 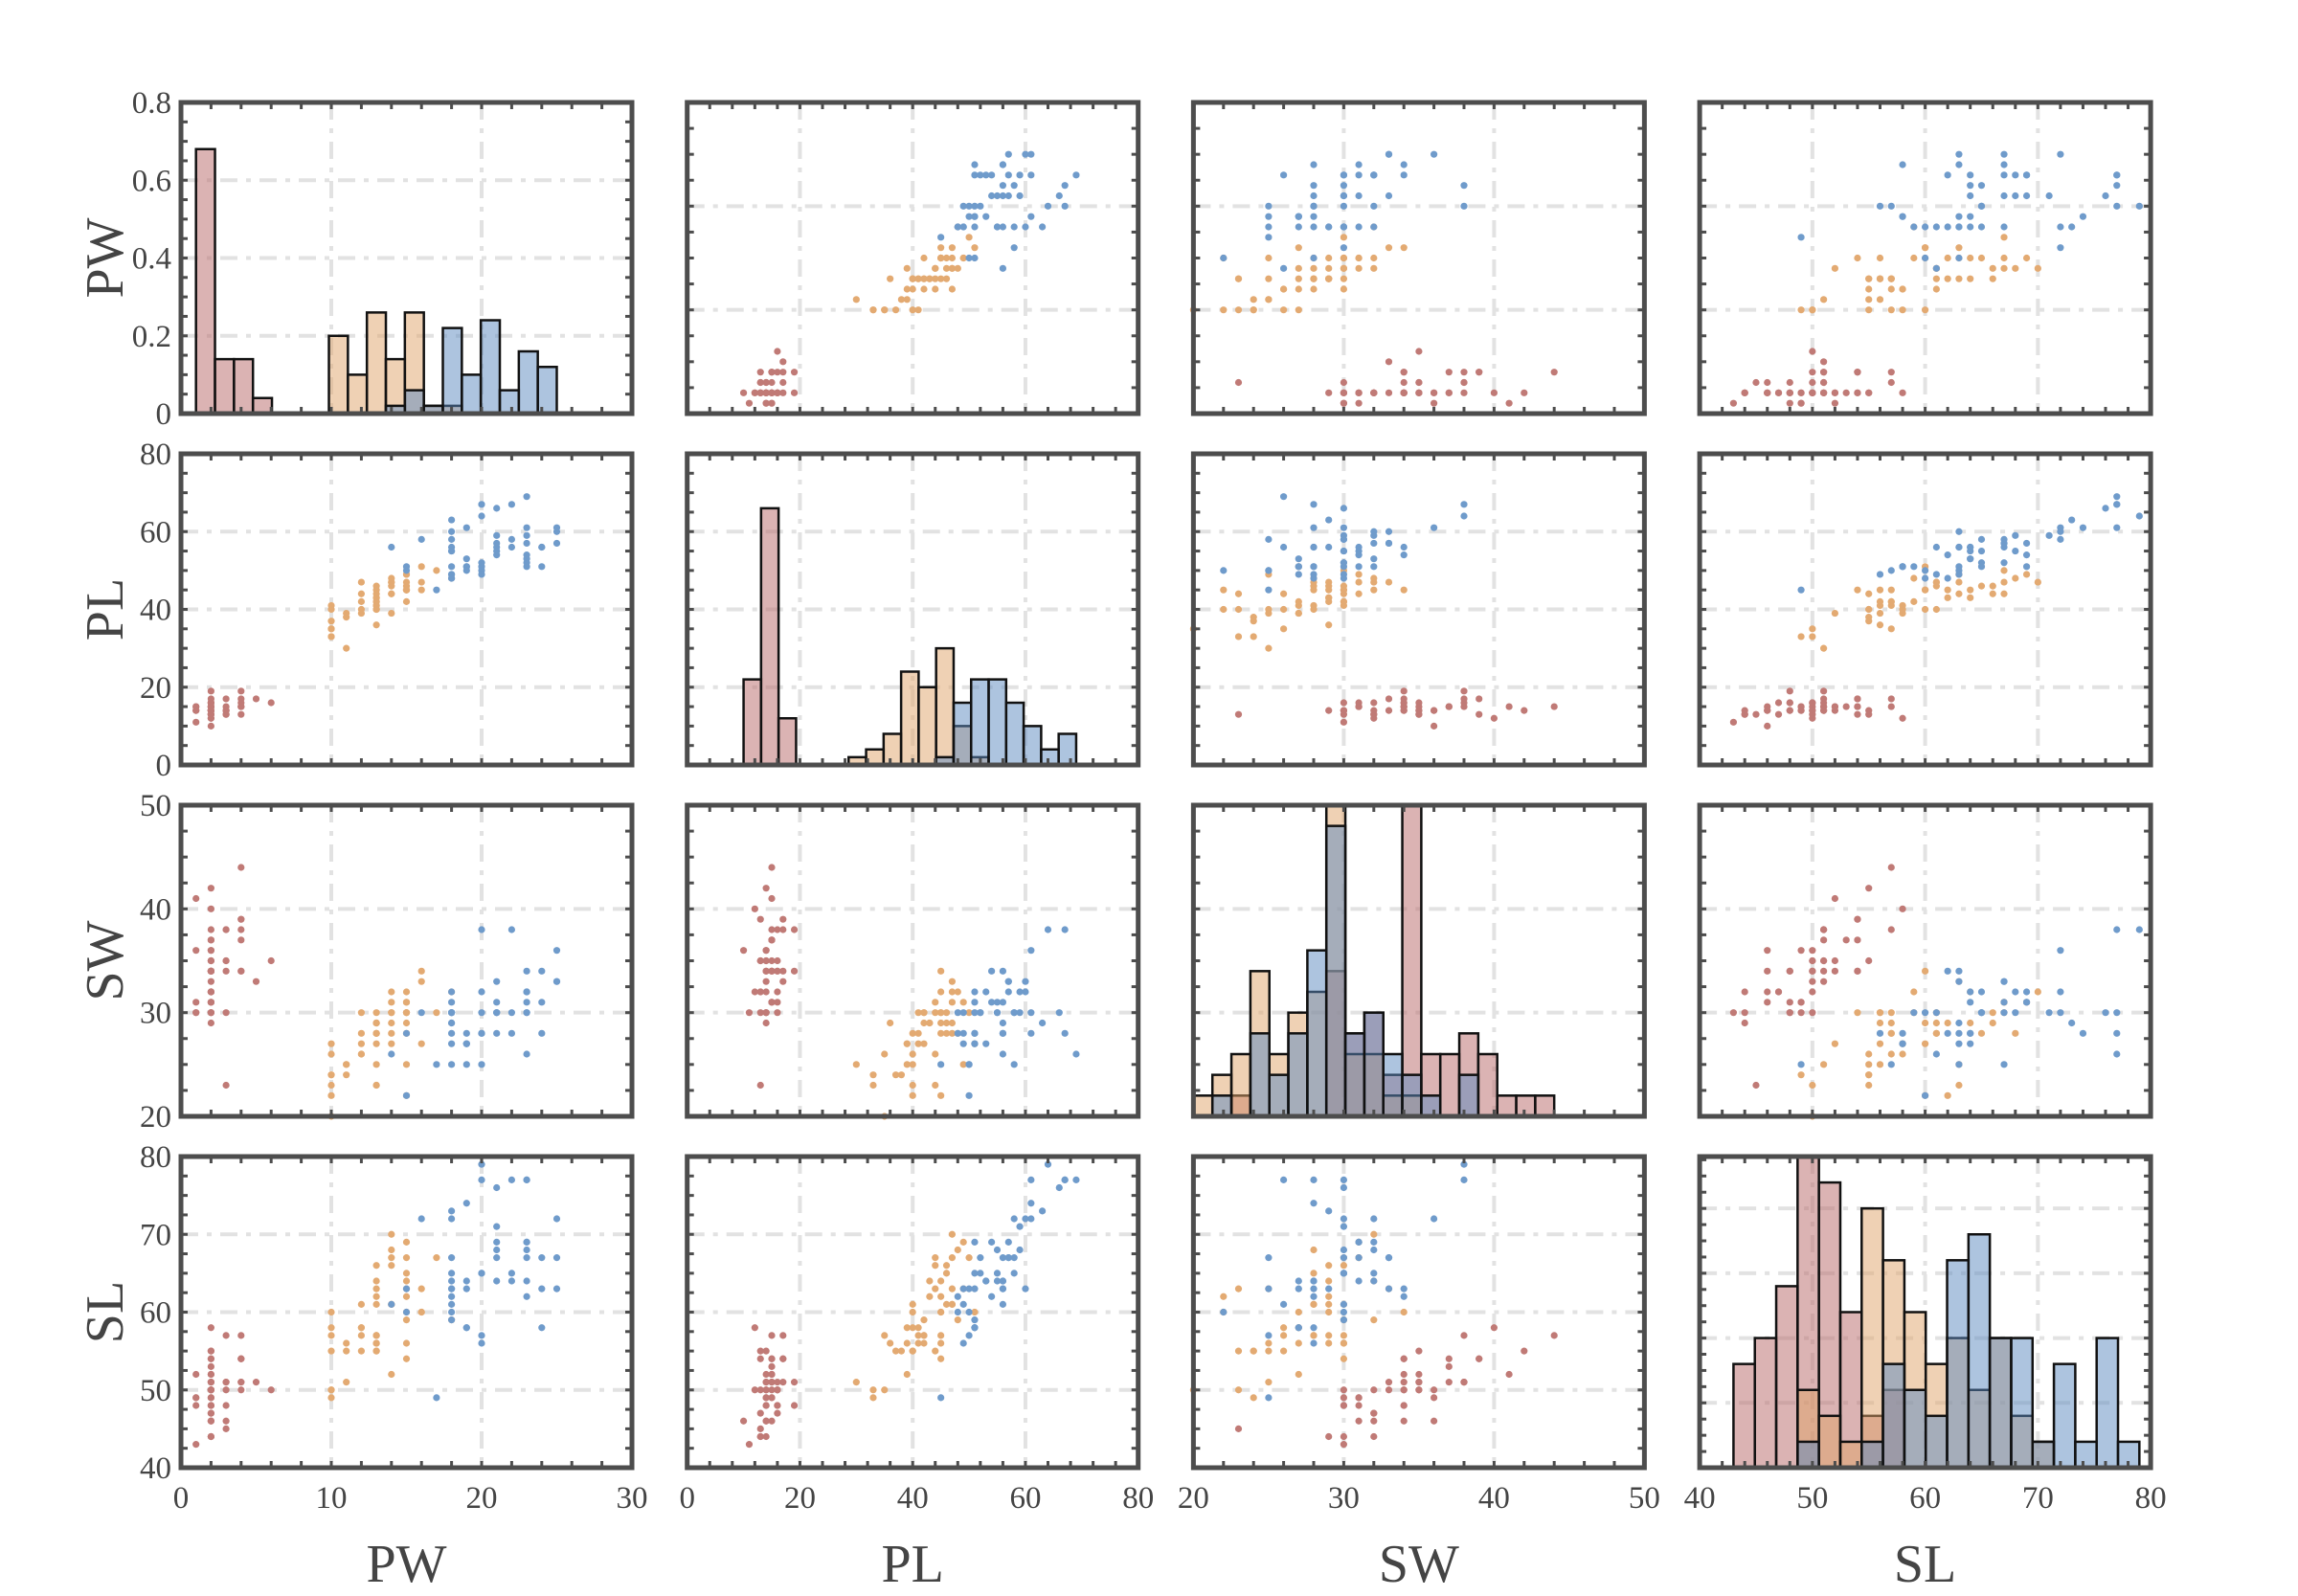 What do you see at coordinates (406, 961) in the screenshot?
I see `panel-SW-vs-PW` at bounding box center [406, 961].